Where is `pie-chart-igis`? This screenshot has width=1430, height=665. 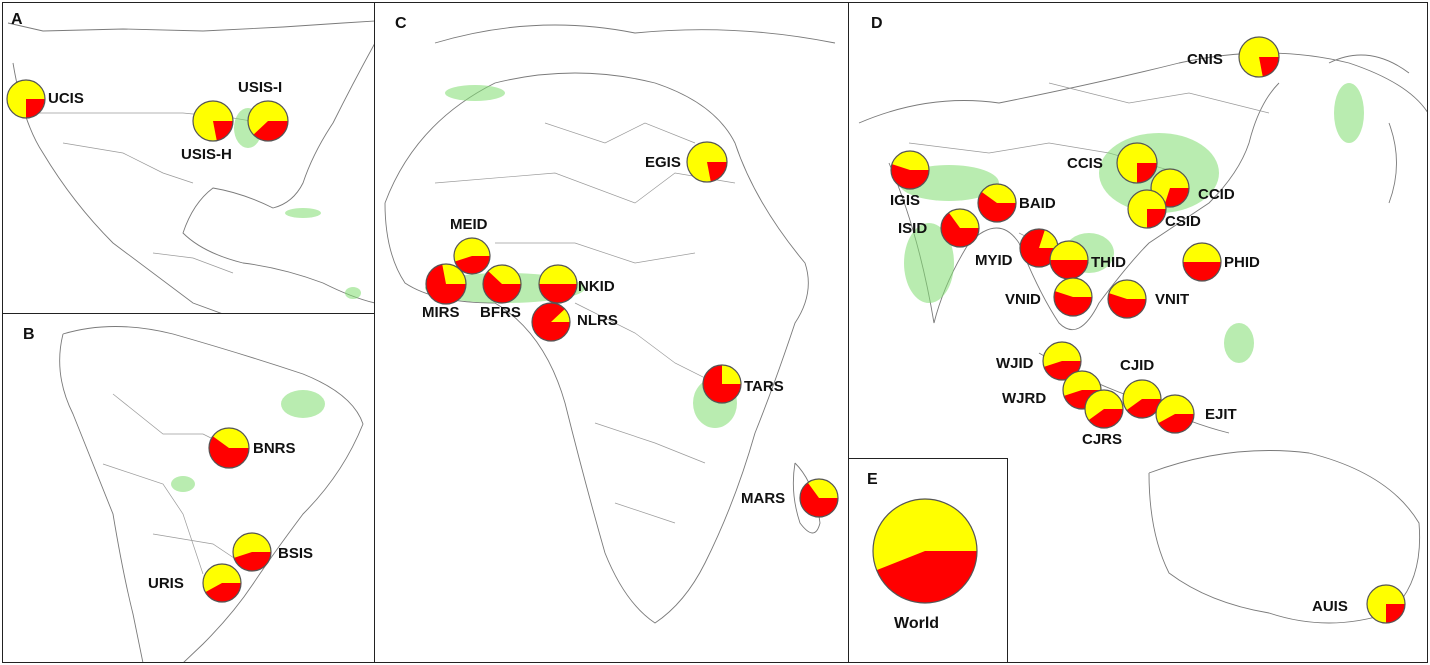 pie-chart-igis is located at coordinates (910, 170).